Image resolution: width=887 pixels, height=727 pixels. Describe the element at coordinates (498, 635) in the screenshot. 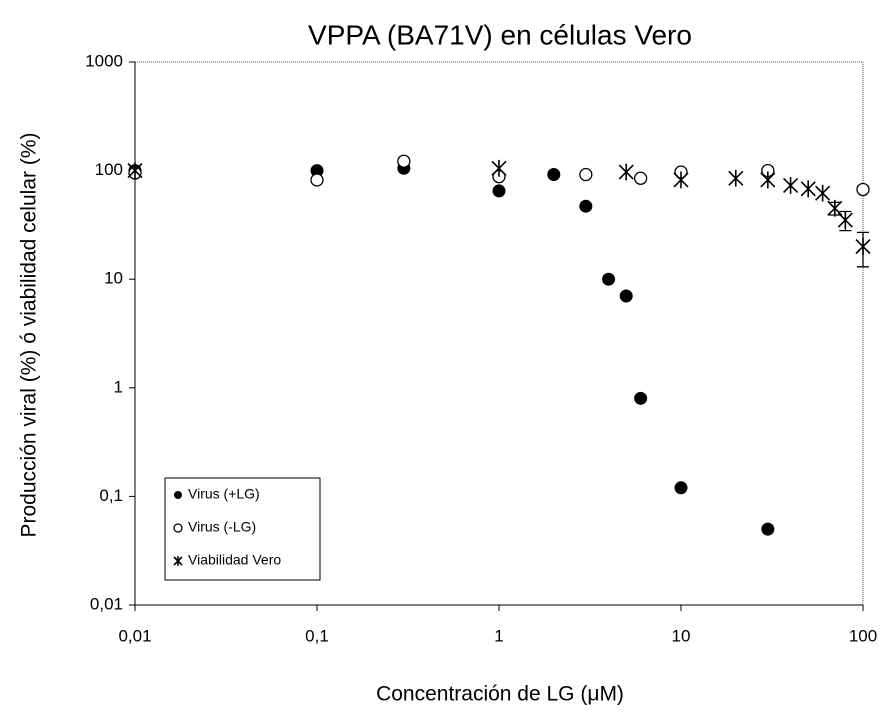

I see `x-tick-label: 1` at that location.